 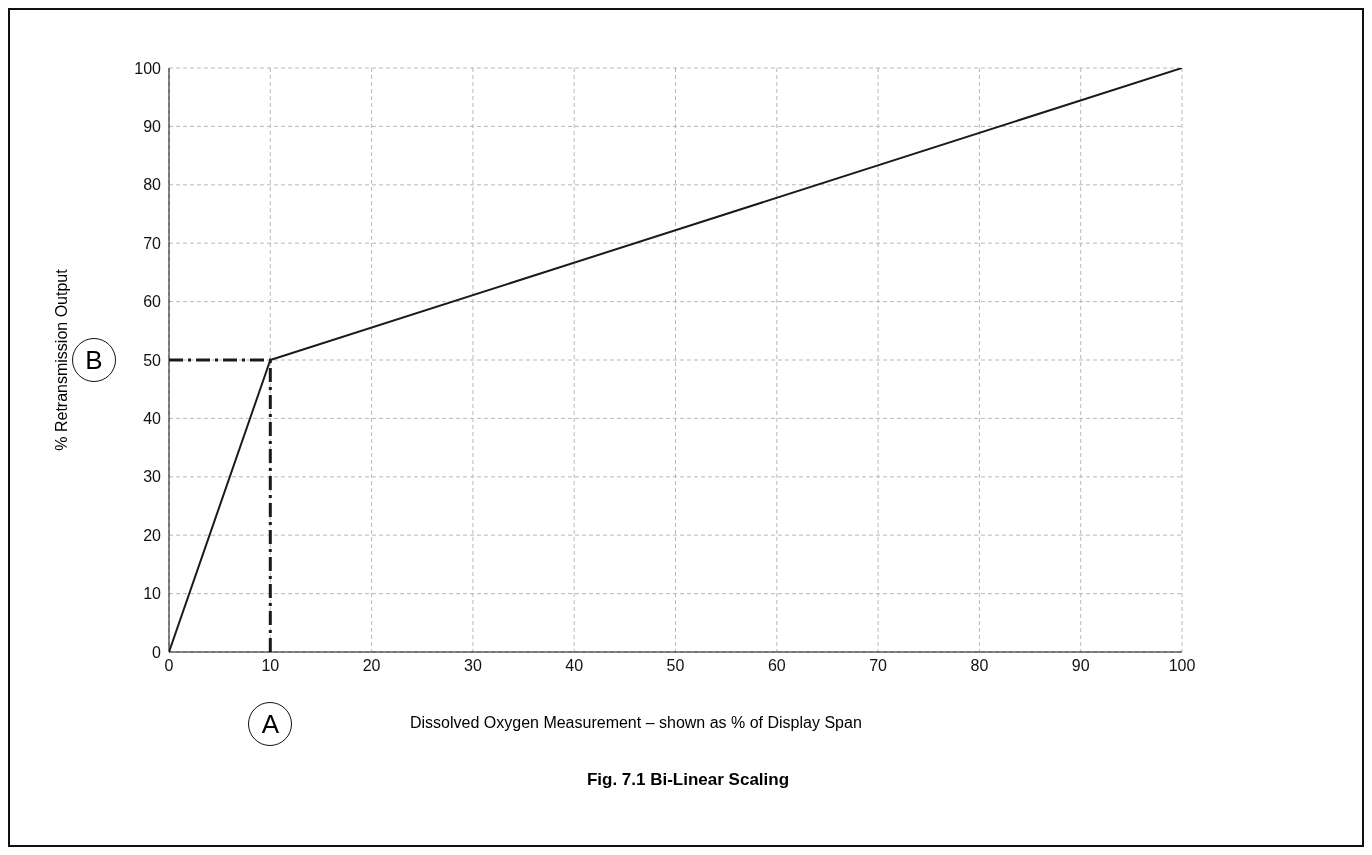 What do you see at coordinates (62, 360) in the screenshot?
I see `y-axis-title: % Retransmission Output` at bounding box center [62, 360].